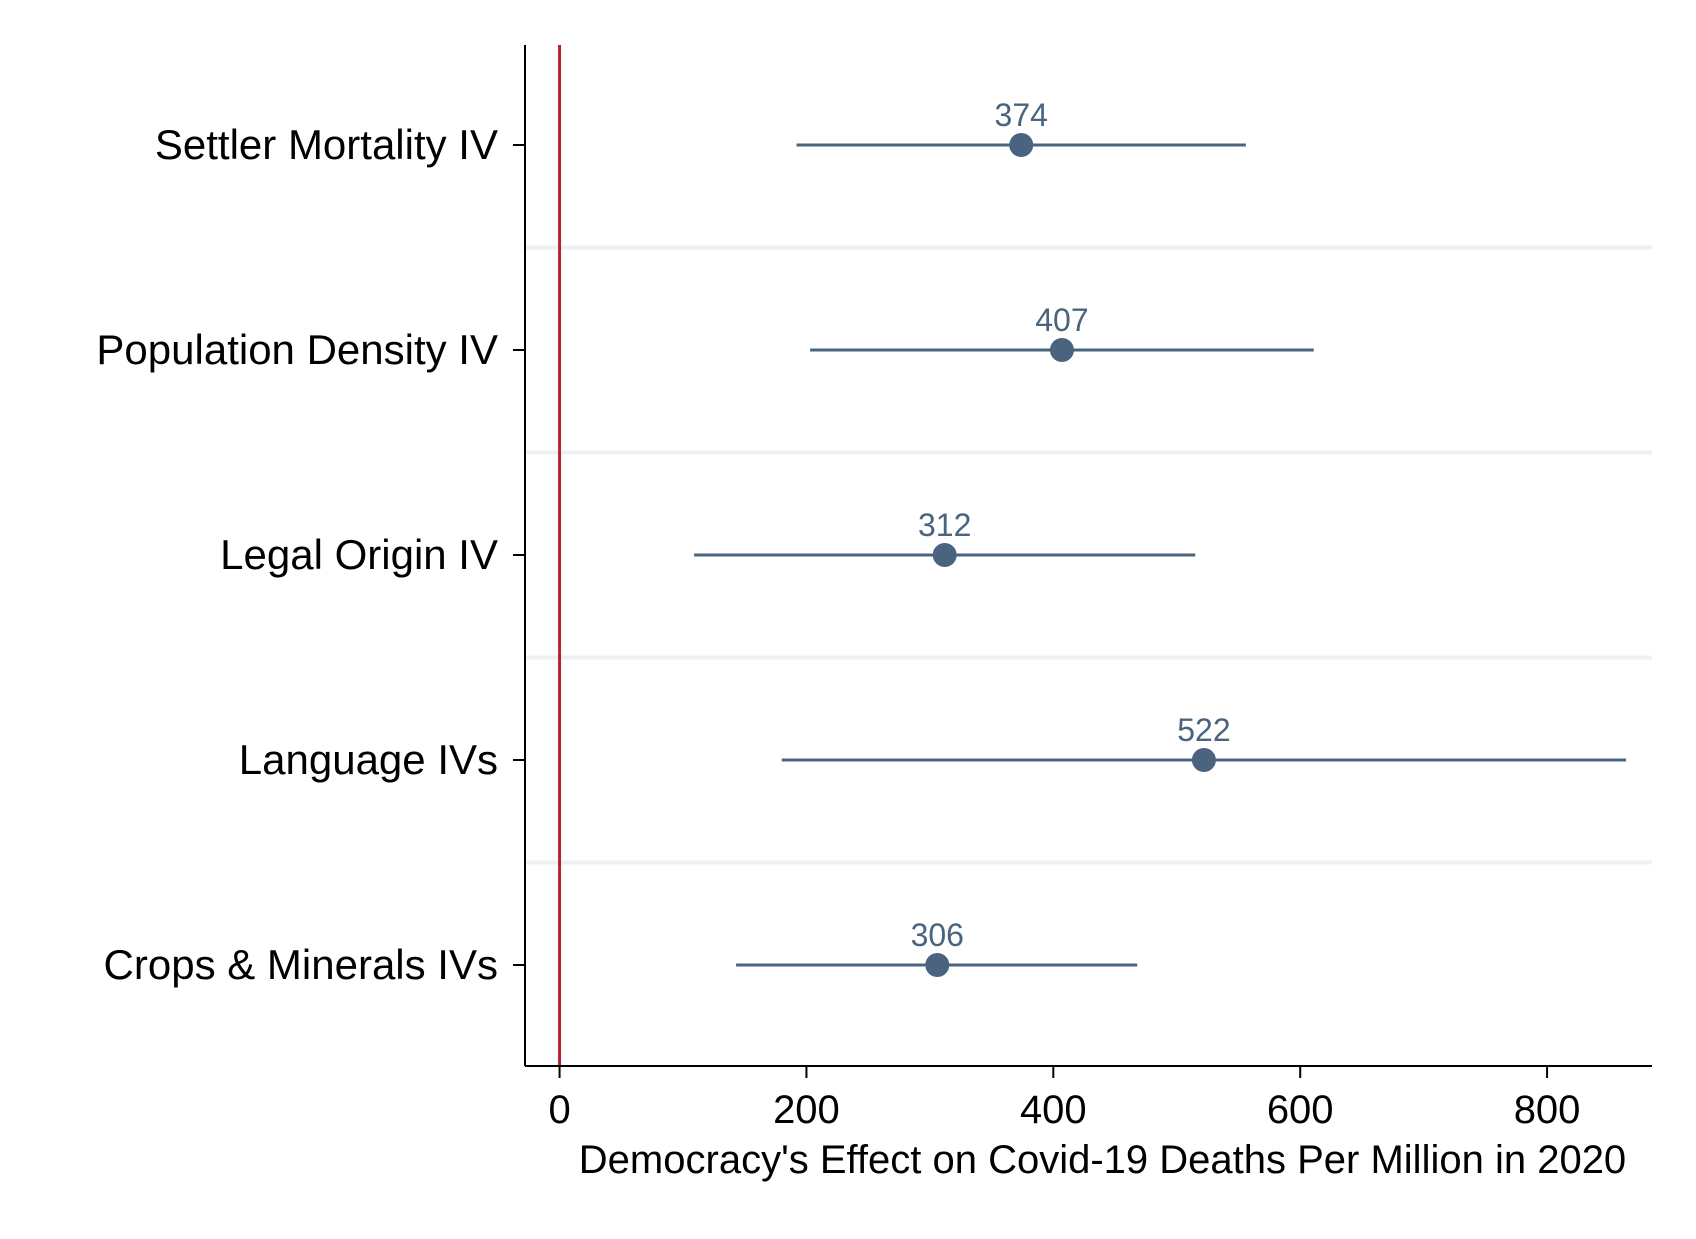 The height and width of the screenshot is (1239, 1696). Describe the element at coordinates (301, 964) in the screenshot. I see `y-category-label: Crops & Minerals IVs` at that location.